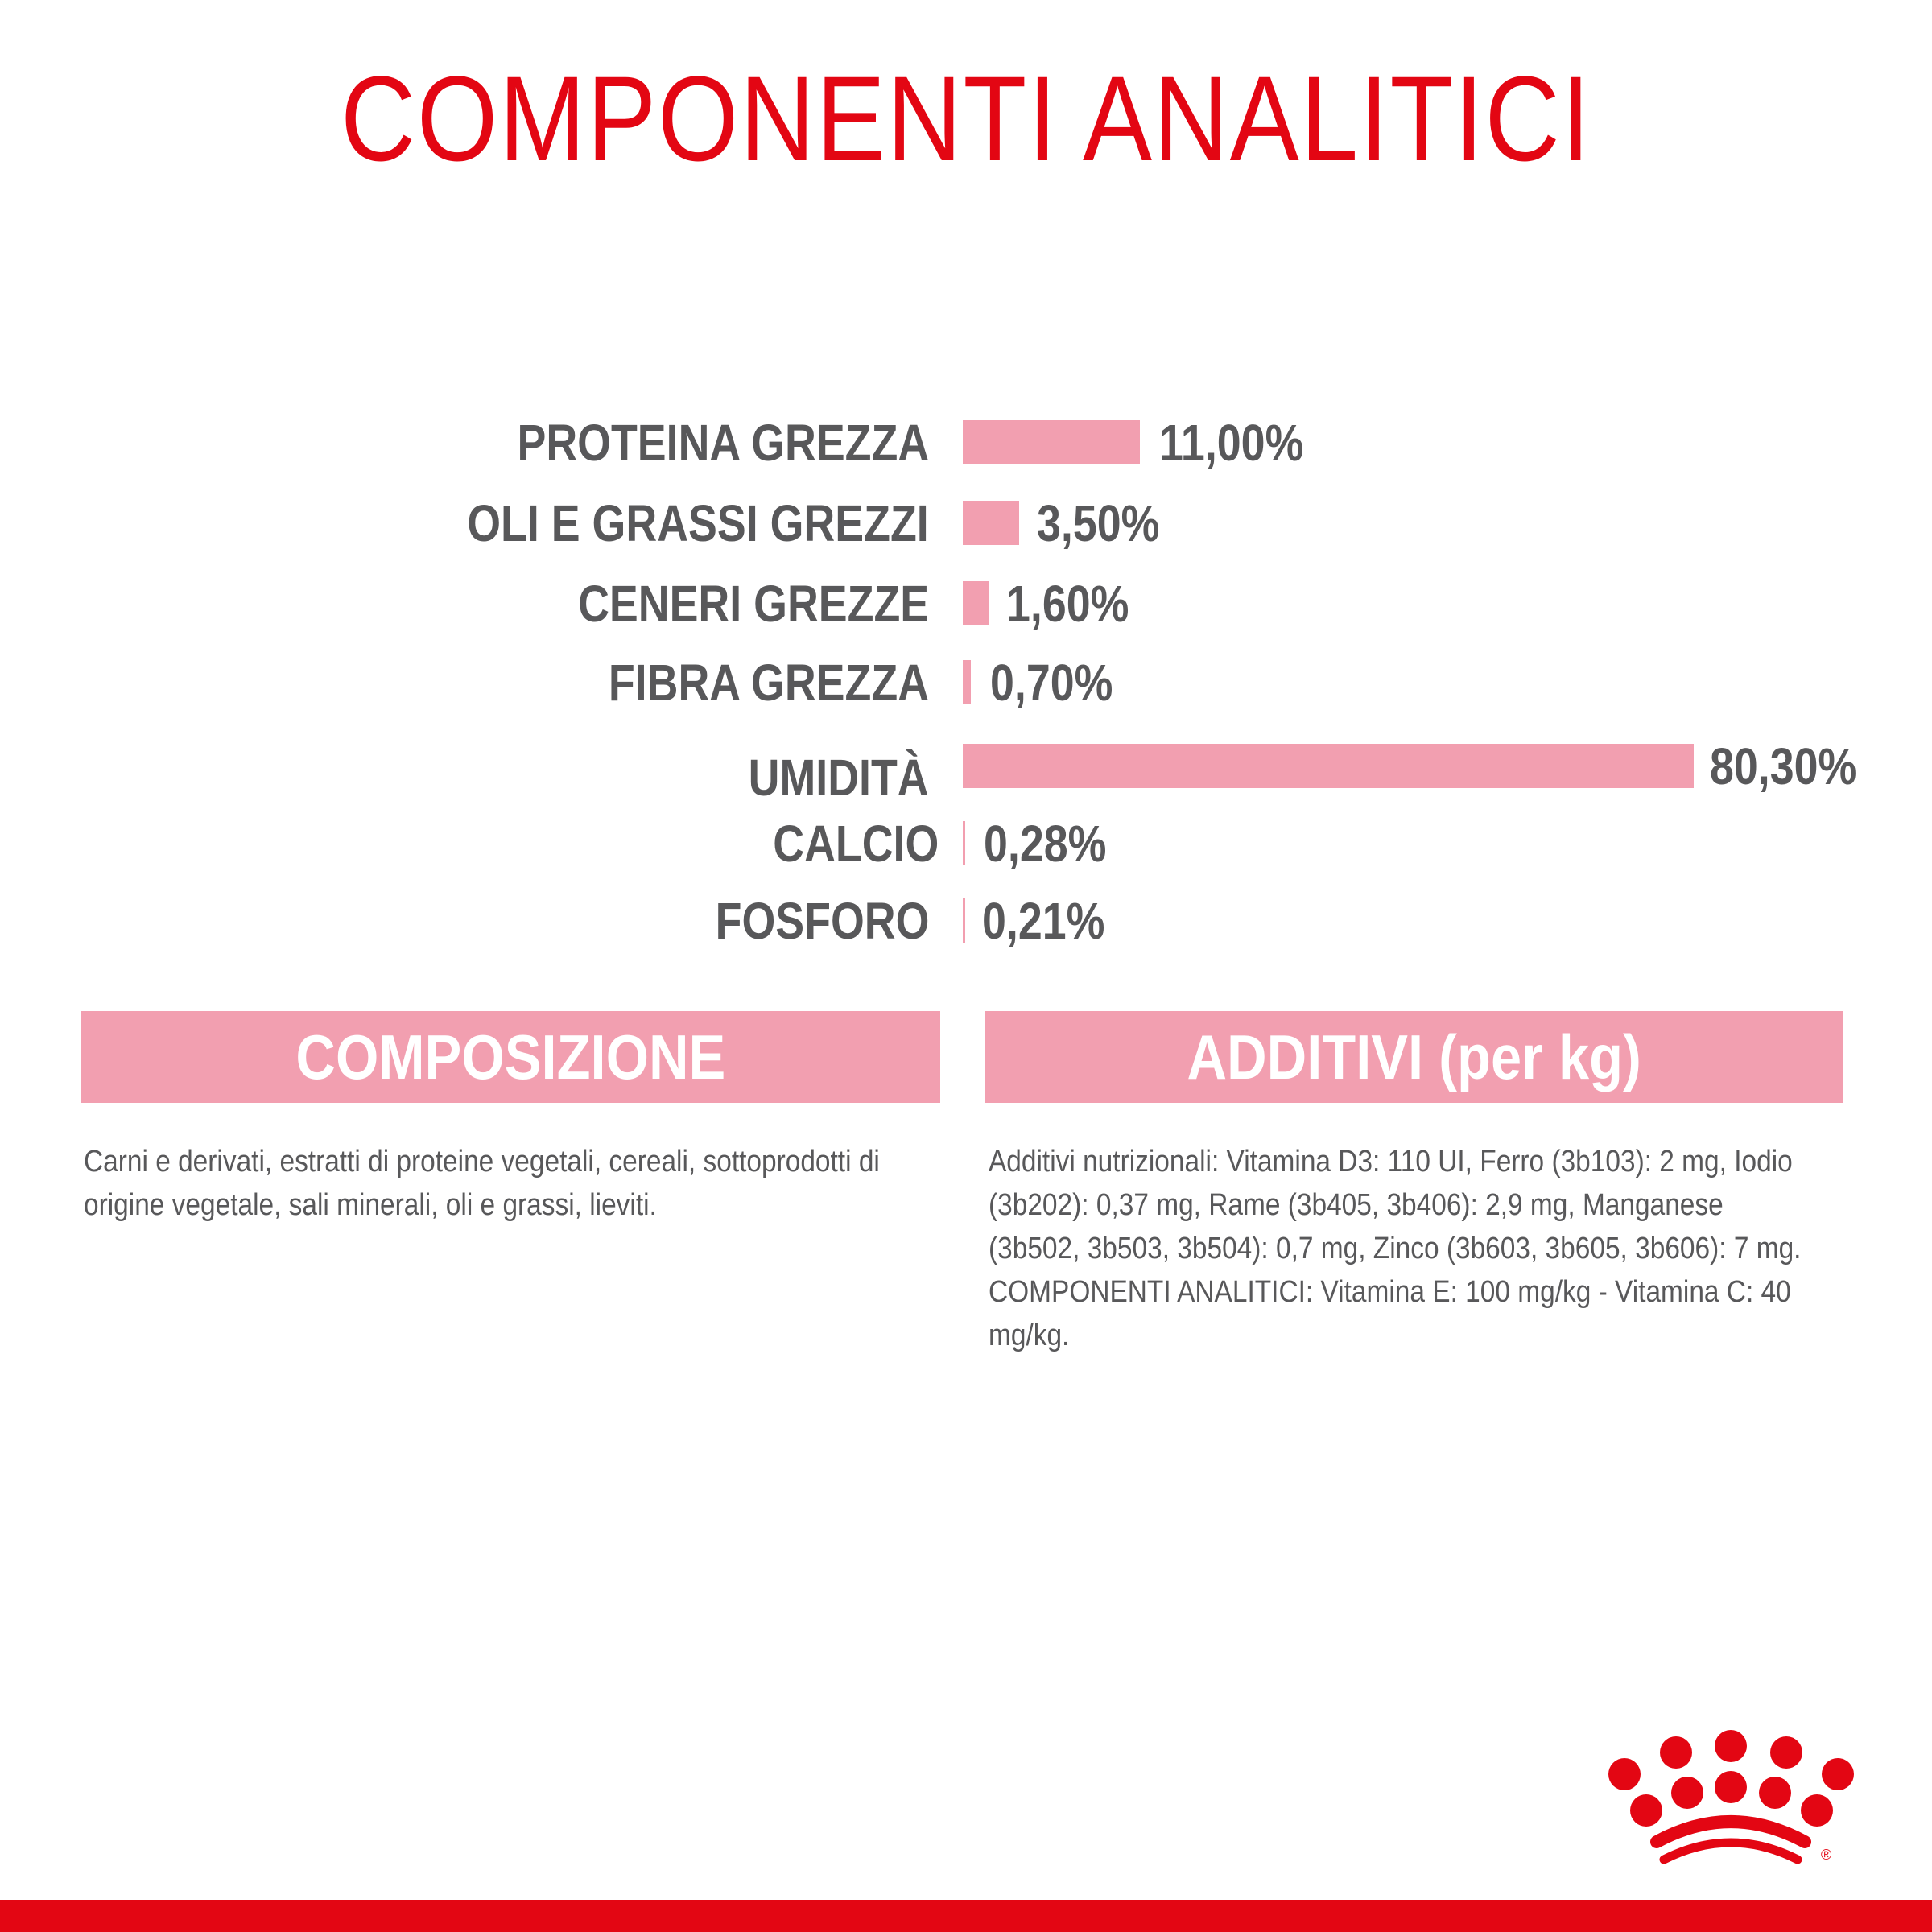 Image resolution: width=1932 pixels, height=1932 pixels. What do you see at coordinates (1043, 921) in the screenshot?
I see `chart-row-value: 0,21%` at bounding box center [1043, 921].